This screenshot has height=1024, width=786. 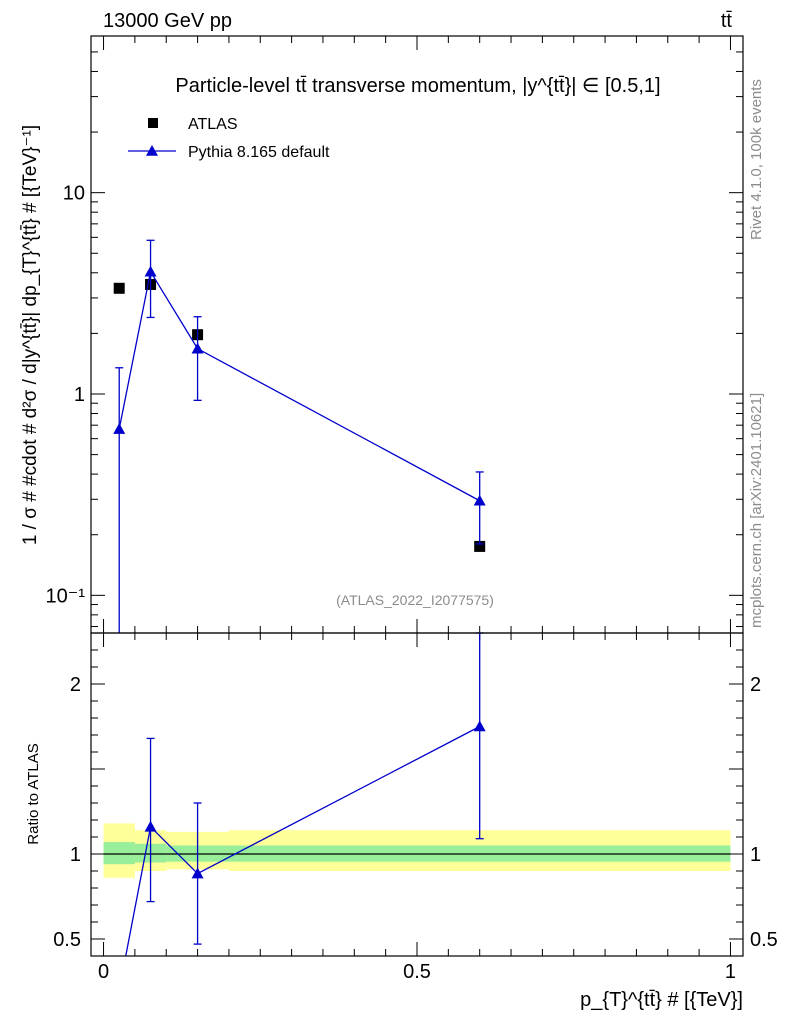 What do you see at coordinates (756, 159) in the screenshot?
I see `rivet-label: Rivet 4.1.0, 100k events` at bounding box center [756, 159].